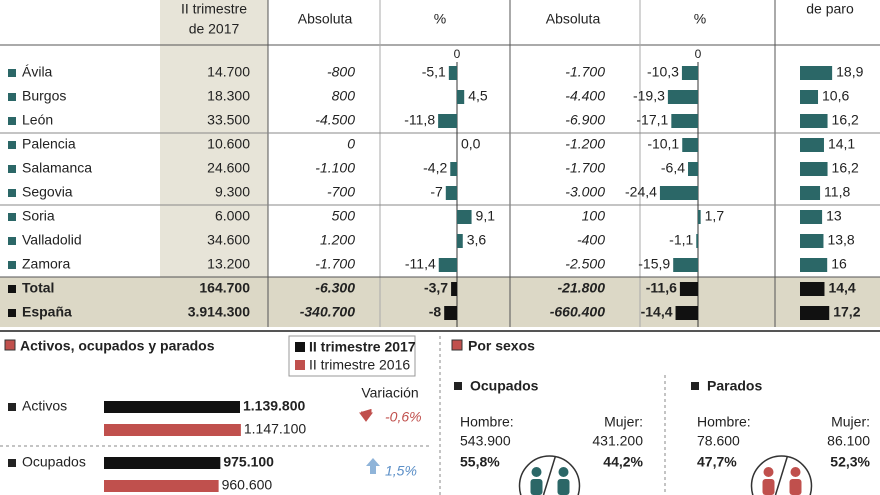 This screenshot has width=880, height=495. Describe the element at coordinates (435, 168) in the screenshot. I see `bar-label: -4,2` at that location.